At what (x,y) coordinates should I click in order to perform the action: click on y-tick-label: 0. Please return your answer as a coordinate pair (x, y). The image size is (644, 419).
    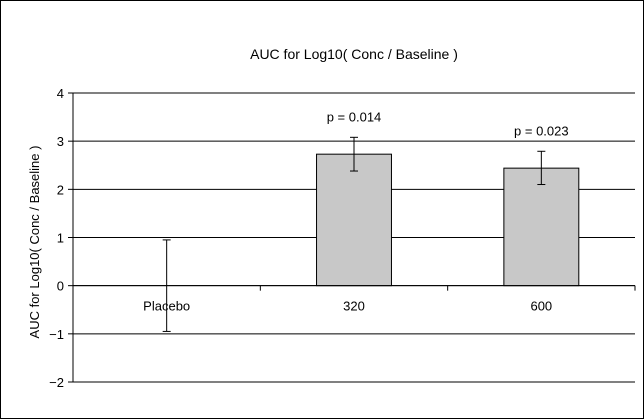
    Looking at the image, I should click on (60, 286).